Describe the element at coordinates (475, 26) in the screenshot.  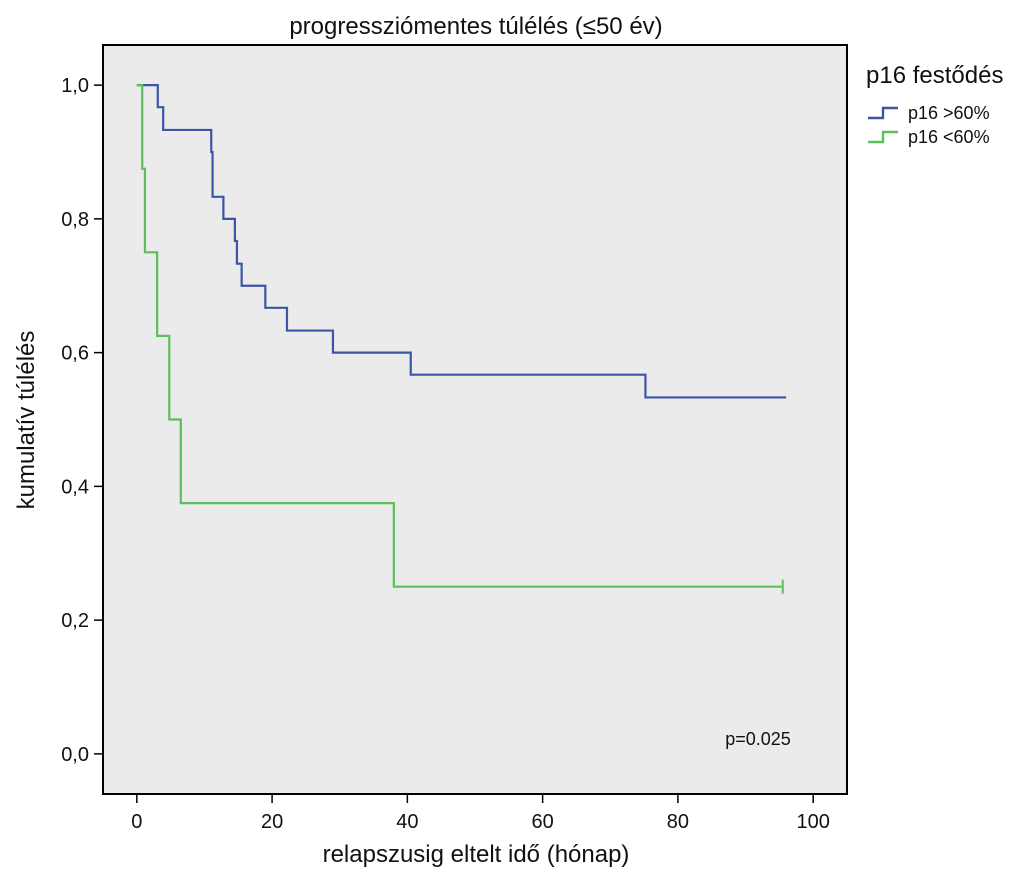
I see `chart-title: progressziómentes túlélés (≤50 év)` at that location.